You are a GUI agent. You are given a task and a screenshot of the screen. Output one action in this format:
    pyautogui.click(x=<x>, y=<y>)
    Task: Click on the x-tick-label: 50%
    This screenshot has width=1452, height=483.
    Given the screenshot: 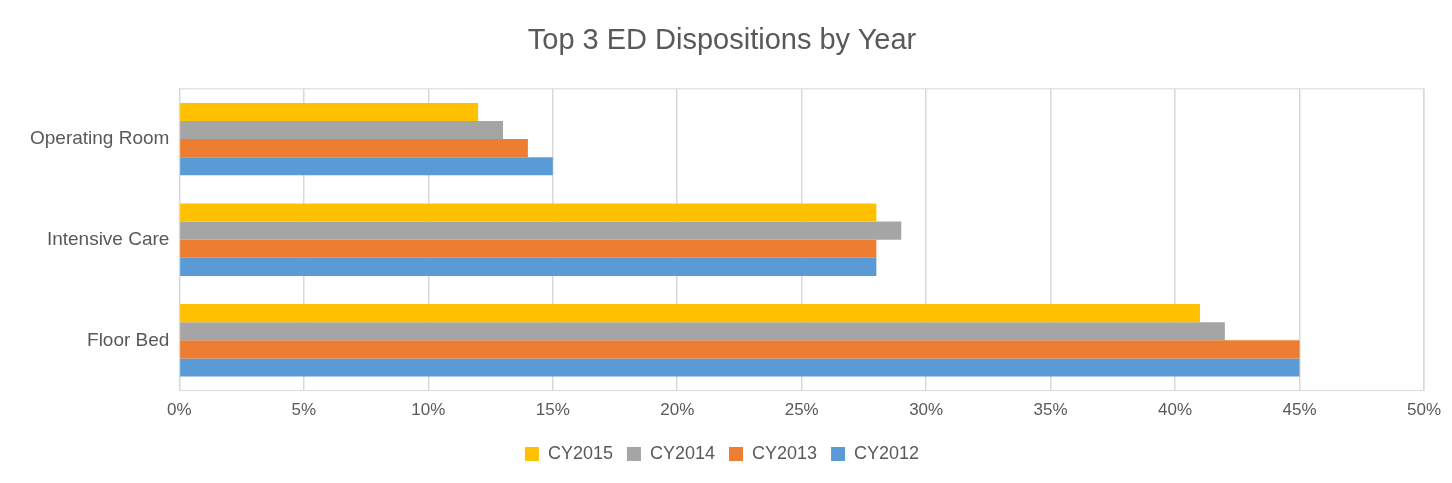 What is the action you would take?
    pyautogui.click(x=1424, y=410)
    